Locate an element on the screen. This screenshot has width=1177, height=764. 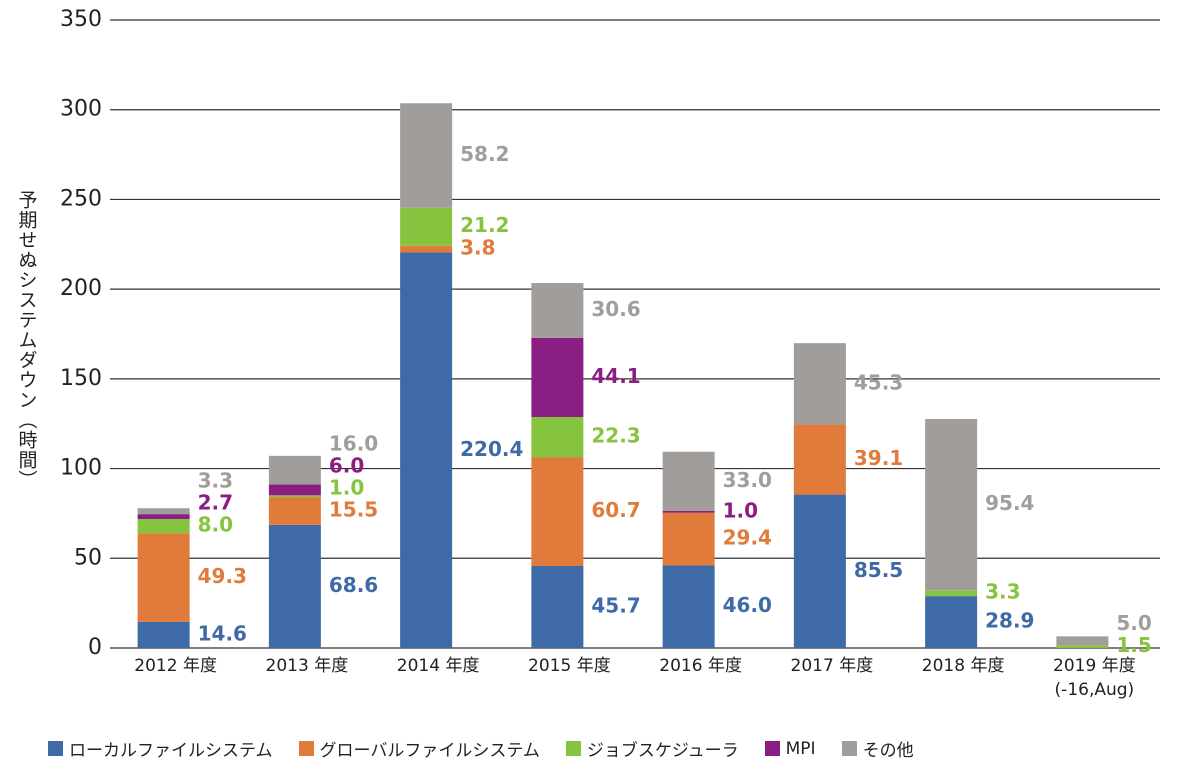
legend: ローカルファイルシステム グローバルファイルシステム ジョブスケジューラ MPI その他 is located at coordinates (481, 748).